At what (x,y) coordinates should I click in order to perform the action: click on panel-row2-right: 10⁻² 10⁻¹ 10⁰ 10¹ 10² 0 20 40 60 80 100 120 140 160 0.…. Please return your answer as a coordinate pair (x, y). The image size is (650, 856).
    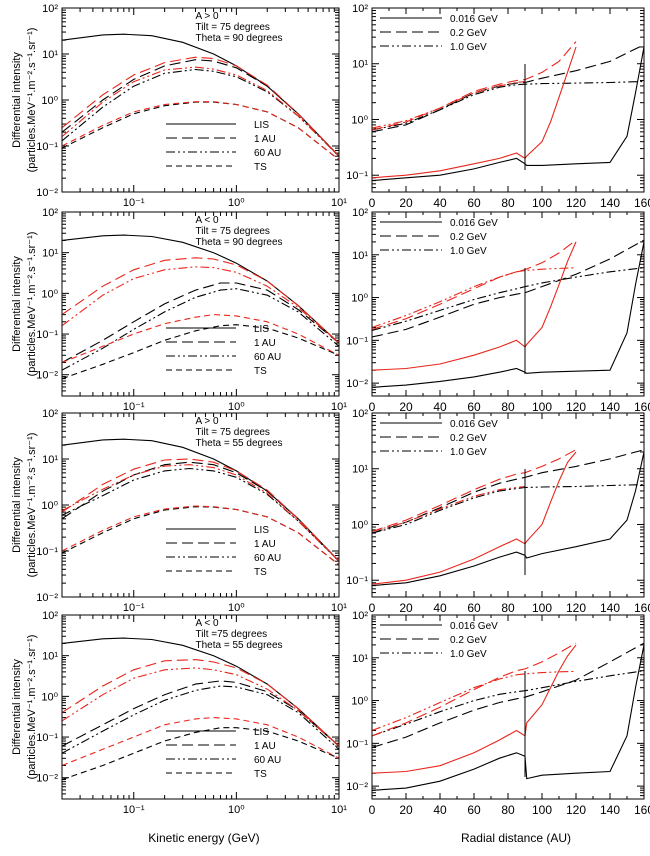
    Looking at the image, I should click on (498, 310).